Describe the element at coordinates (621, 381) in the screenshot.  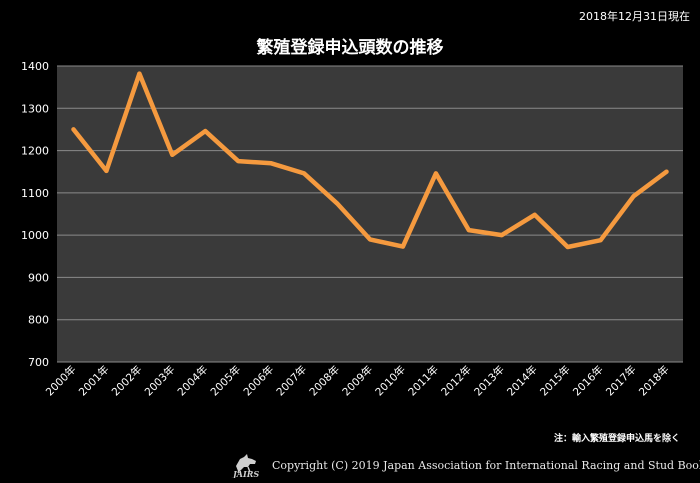
I see `x-tick-label: 2017年` at that location.